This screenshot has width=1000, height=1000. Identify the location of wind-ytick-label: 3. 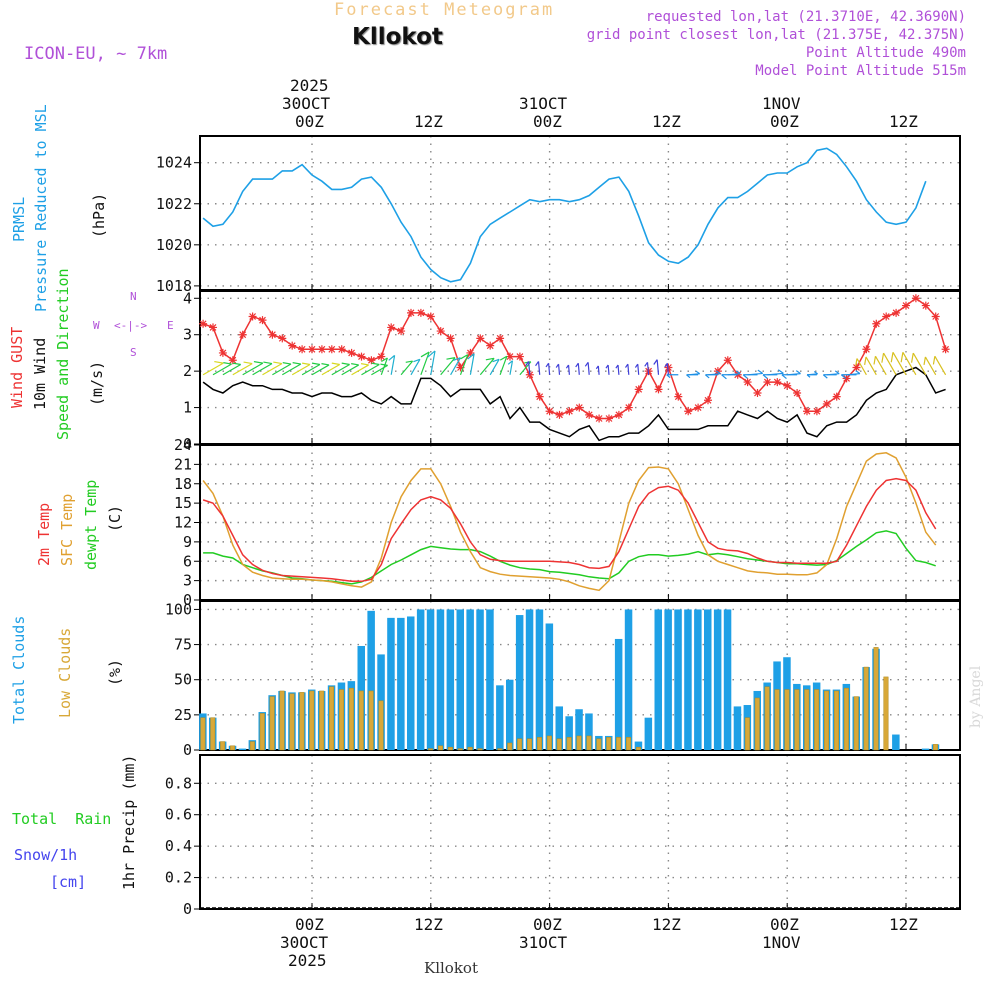
(187, 335).